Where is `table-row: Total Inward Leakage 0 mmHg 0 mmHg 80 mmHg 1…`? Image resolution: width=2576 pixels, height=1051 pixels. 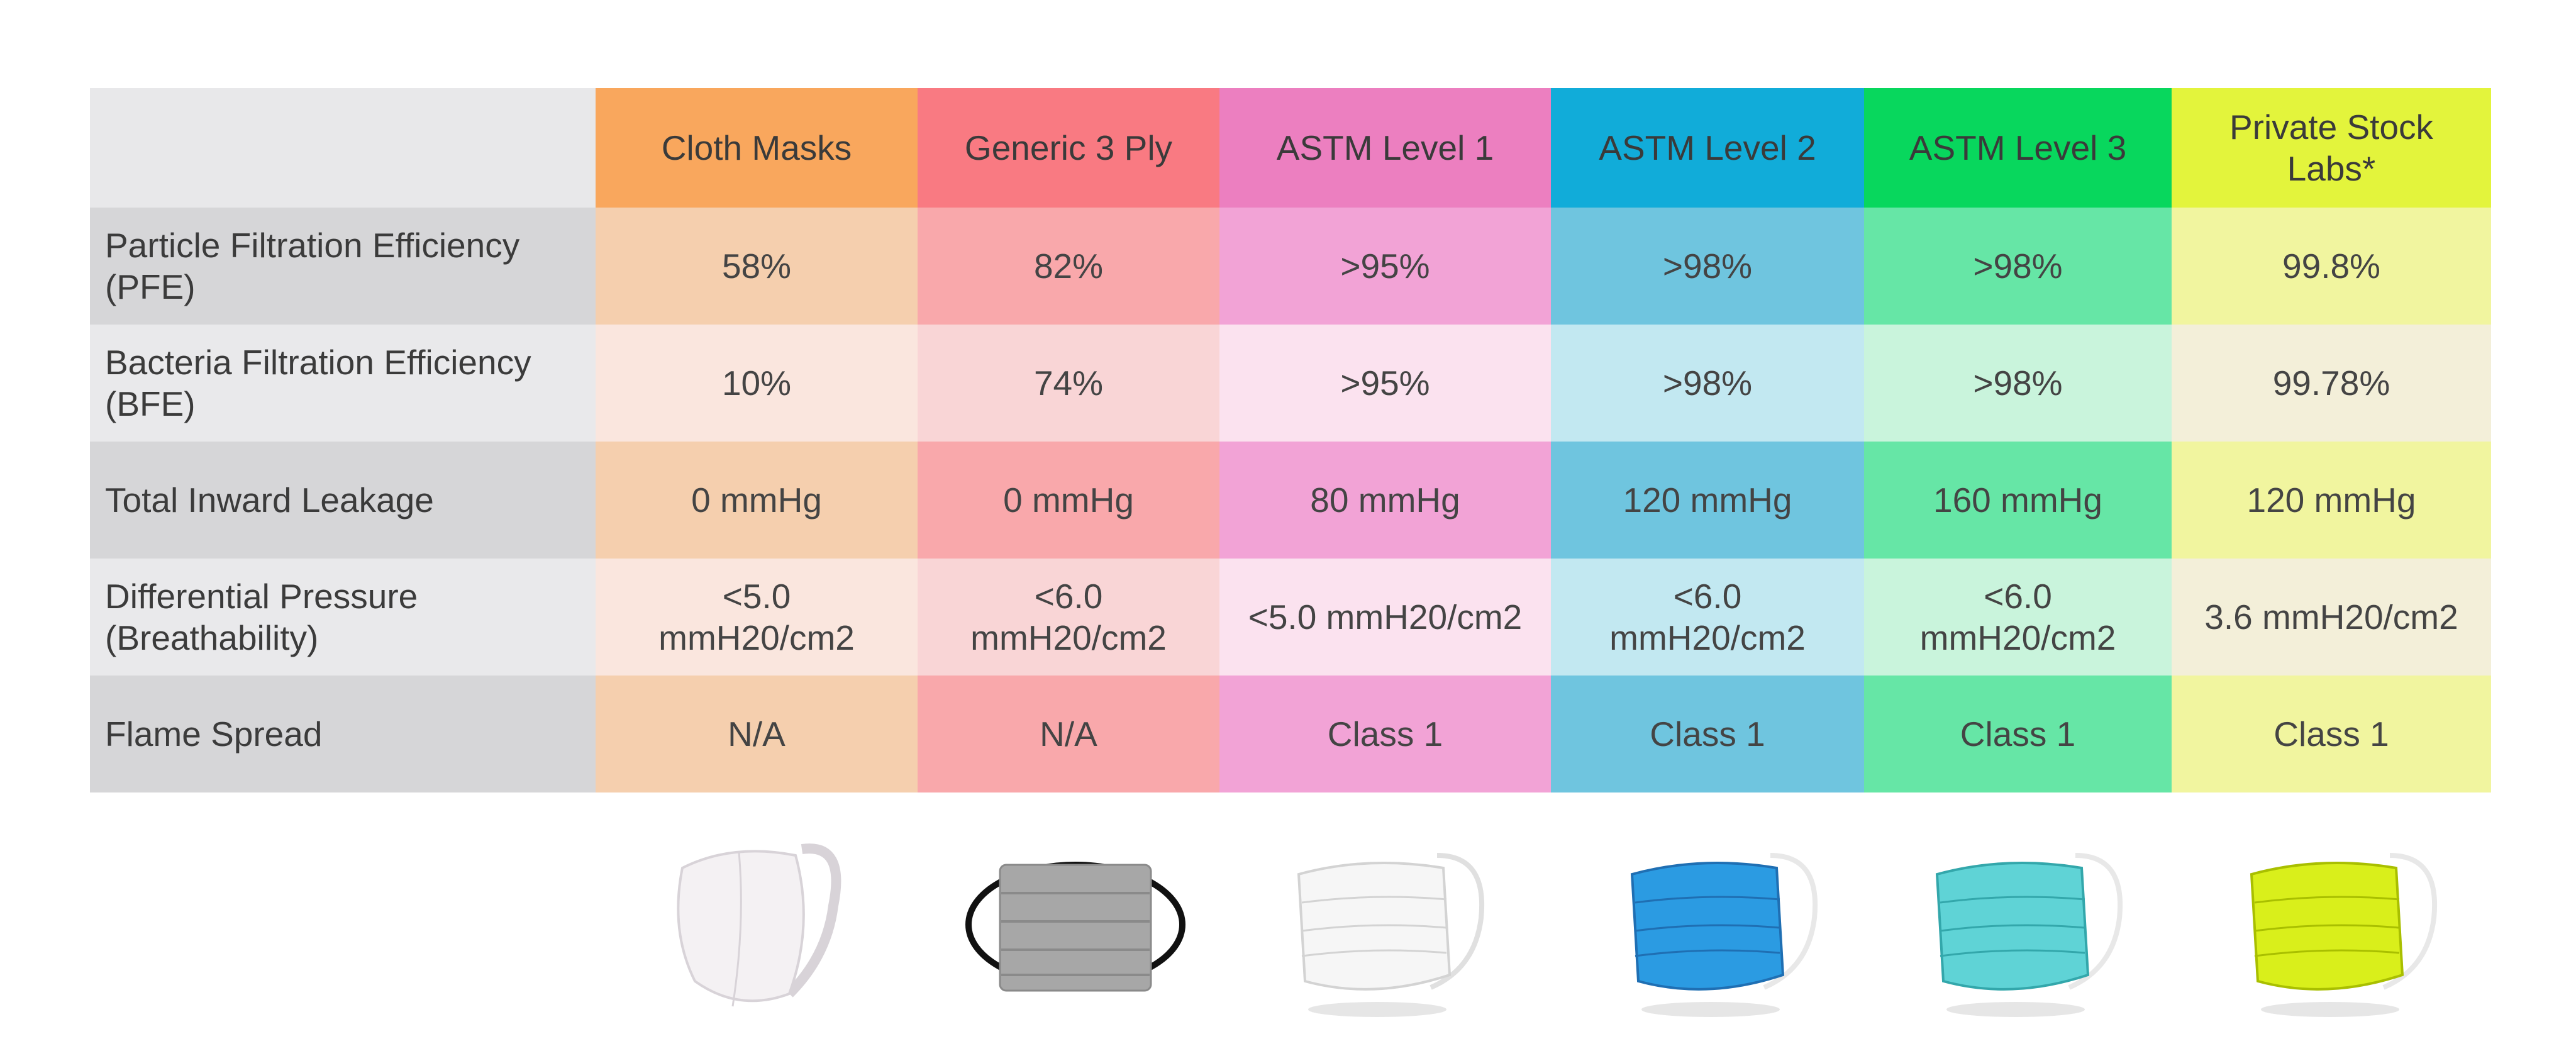
table-row: Total Inward Leakage 0 mmHg 0 mmHg 80 mmHg 1… is located at coordinates (1290, 500).